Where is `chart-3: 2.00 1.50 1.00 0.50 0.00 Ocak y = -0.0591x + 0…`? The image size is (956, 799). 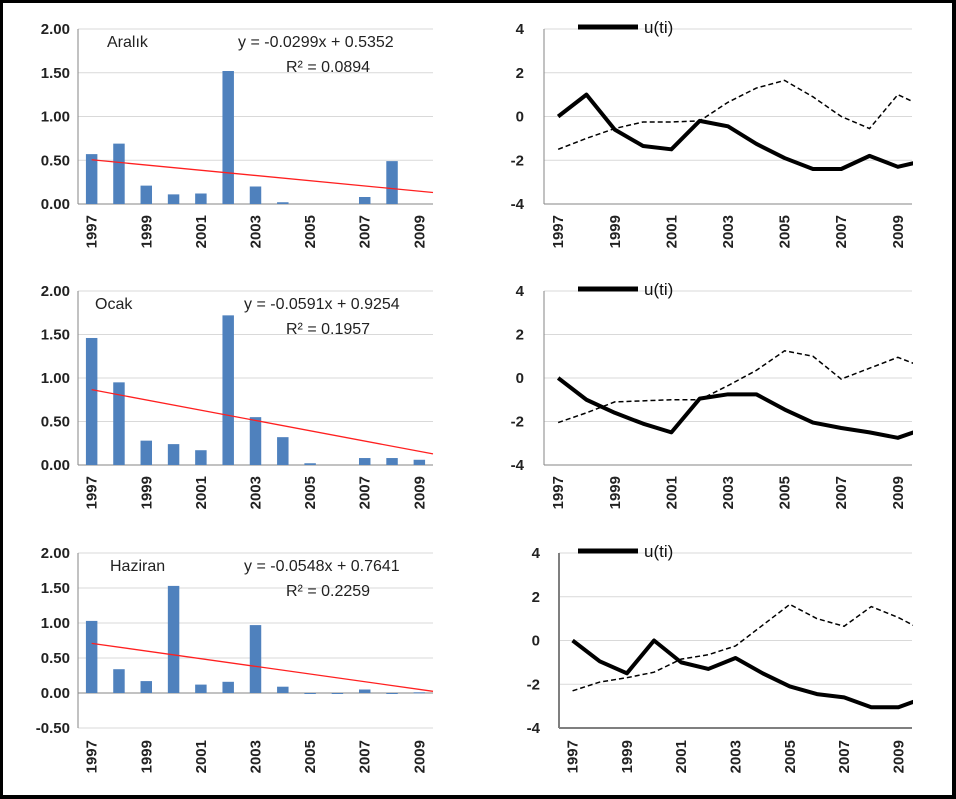
chart-3: 2.00 1.50 1.00 0.50 0.00 Ocak y = -0.0591x + 0… is located at coordinates (237, 396).